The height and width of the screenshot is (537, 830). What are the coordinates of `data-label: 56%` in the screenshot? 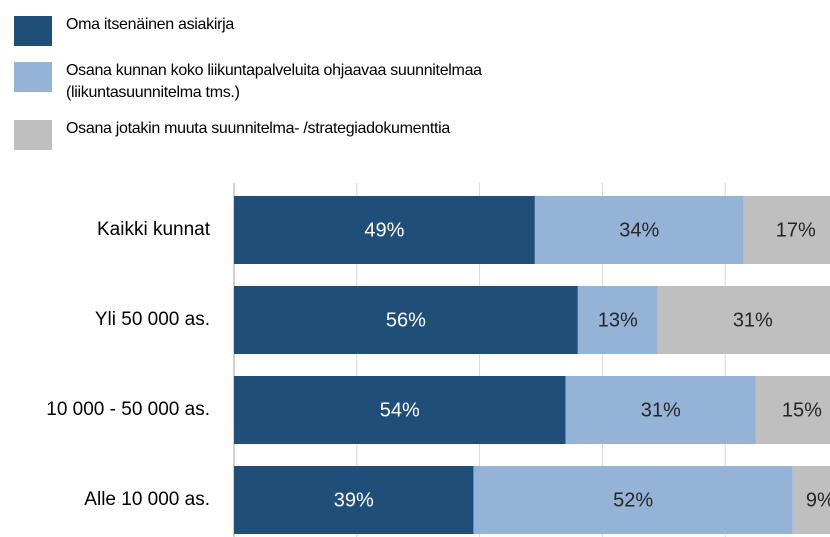 It's located at (406, 320).